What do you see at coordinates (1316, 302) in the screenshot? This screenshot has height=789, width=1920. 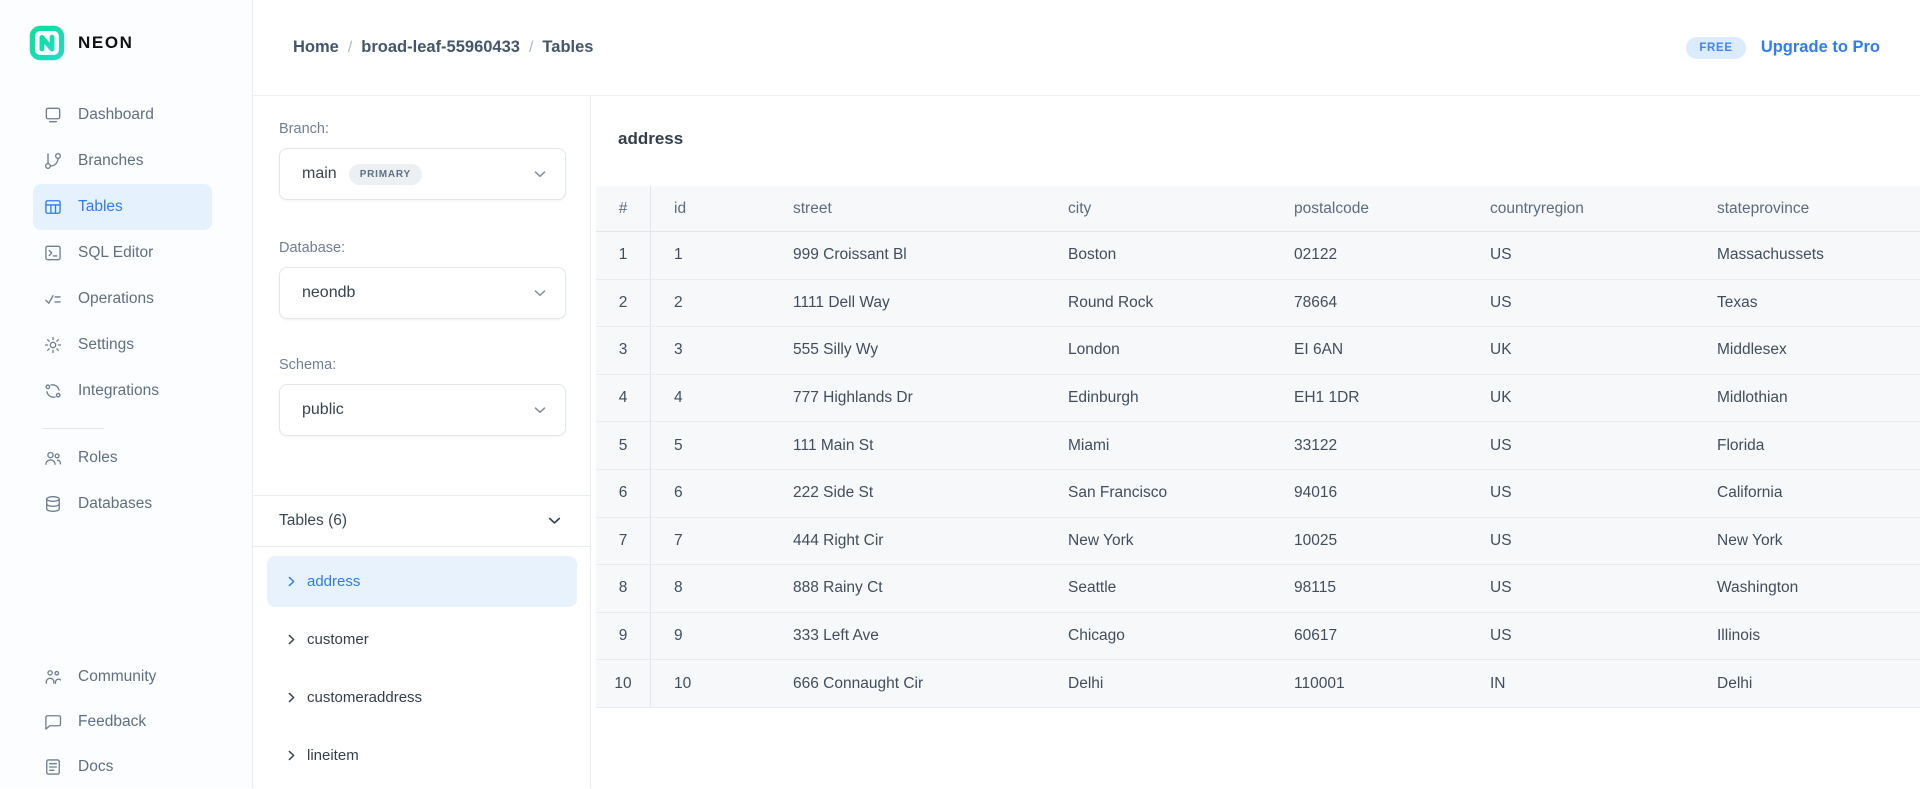 I see `table-cell: 78664` at bounding box center [1316, 302].